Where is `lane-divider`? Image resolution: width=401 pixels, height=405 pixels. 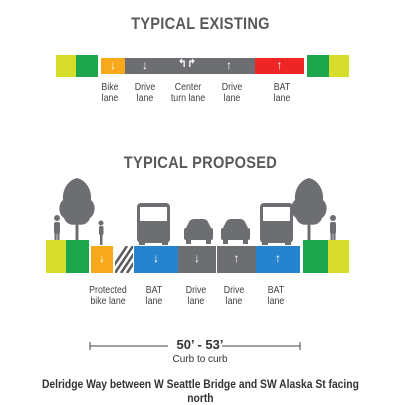 lane-divider is located at coordinates (216, 259).